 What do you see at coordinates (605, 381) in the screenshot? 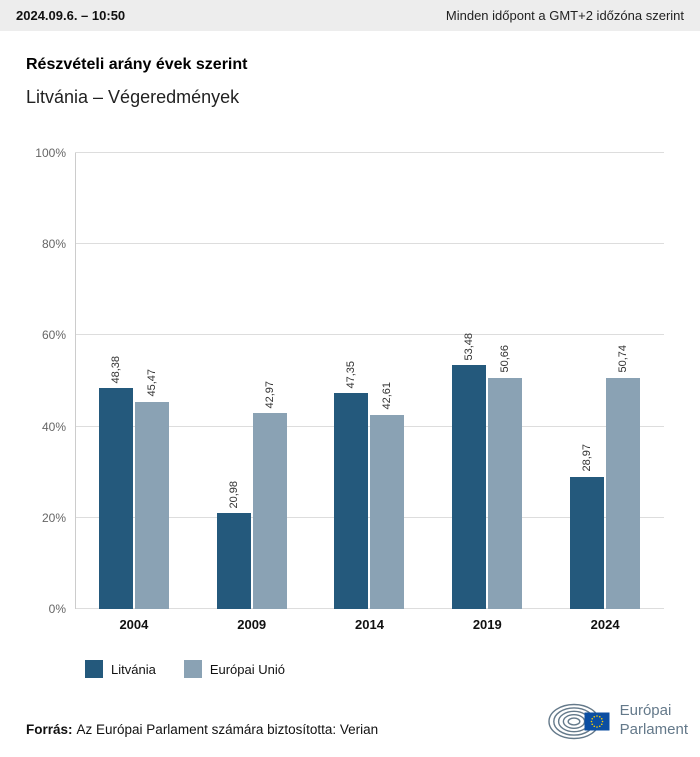
I see `bar-group-2024: 28,97 50,74` at bounding box center [605, 381].